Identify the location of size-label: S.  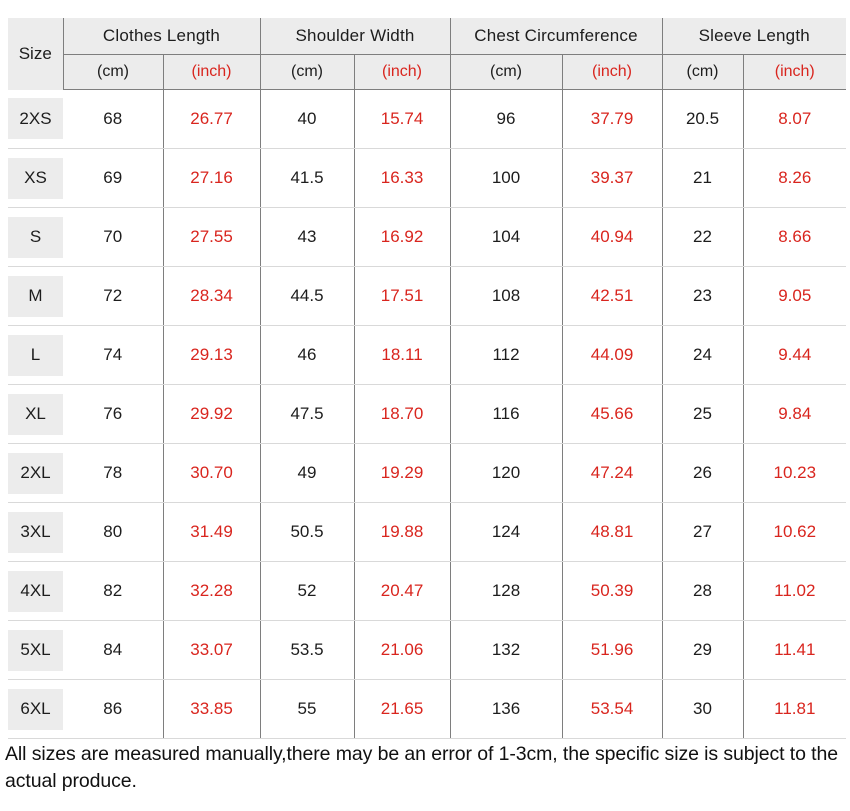
(35, 237).